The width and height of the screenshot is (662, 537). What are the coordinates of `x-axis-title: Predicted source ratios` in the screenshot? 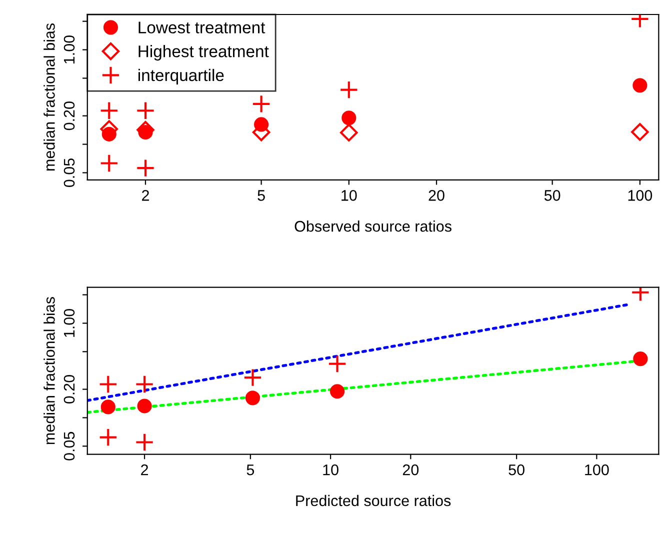 It's located at (373, 500).